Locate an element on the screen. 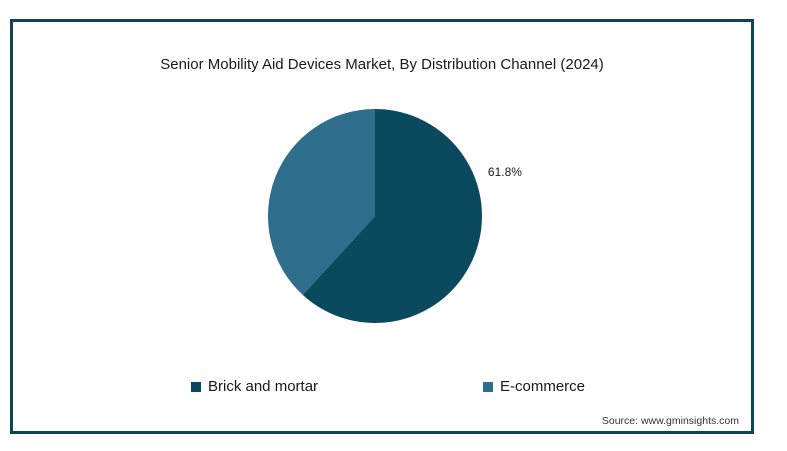  legend-item-e-commerce: E-commerce is located at coordinates (534, 386).